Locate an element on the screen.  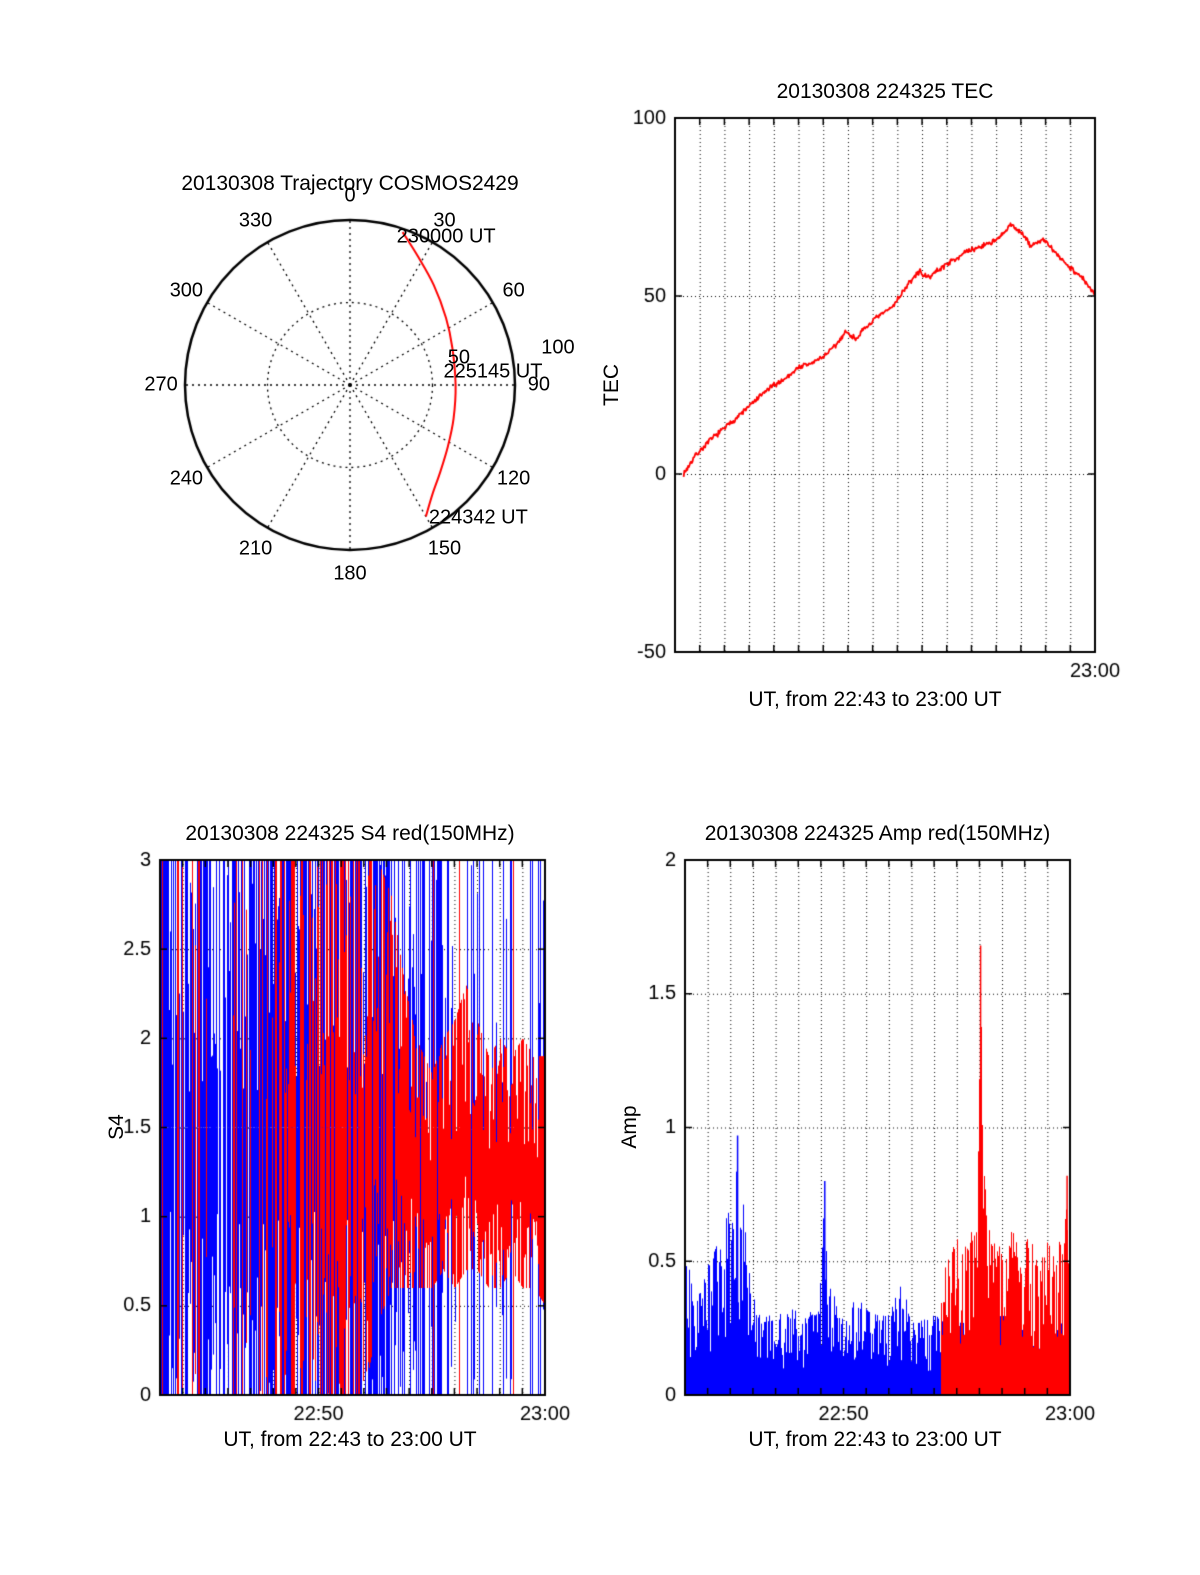
tec-title: 20130308 224325 TEC is located at coordinates (885, 91).